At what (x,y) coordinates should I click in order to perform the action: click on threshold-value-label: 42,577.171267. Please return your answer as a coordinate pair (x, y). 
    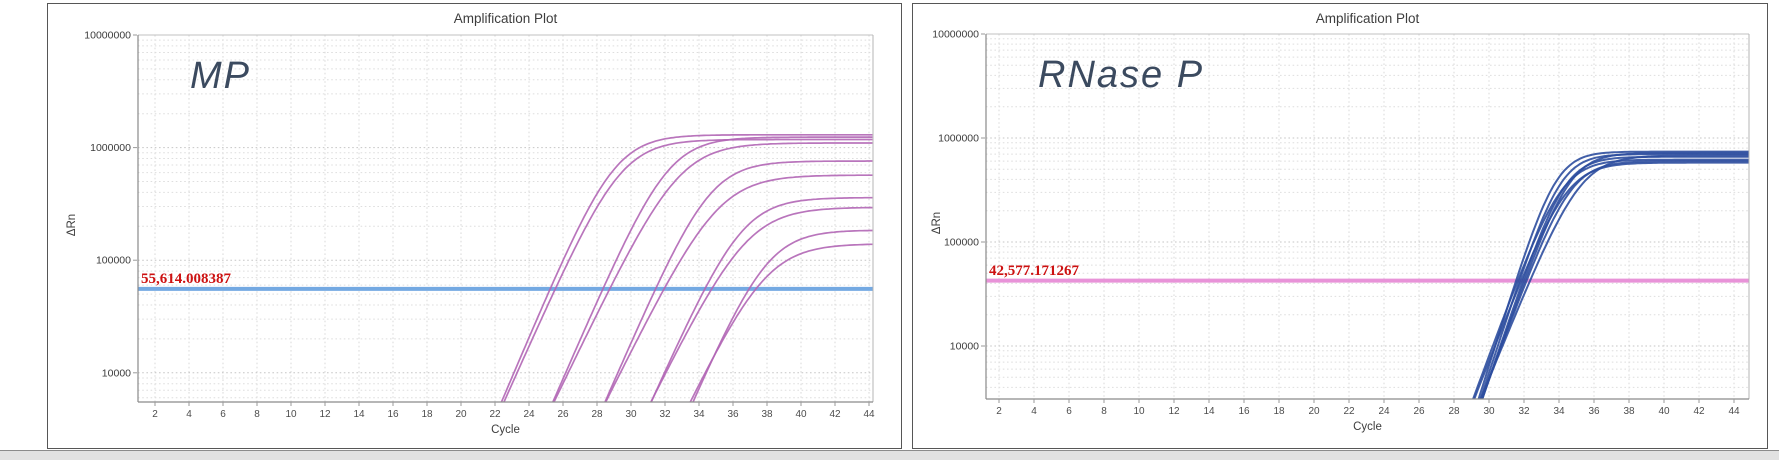
    Looking at the image, I should click on (1034, 270).